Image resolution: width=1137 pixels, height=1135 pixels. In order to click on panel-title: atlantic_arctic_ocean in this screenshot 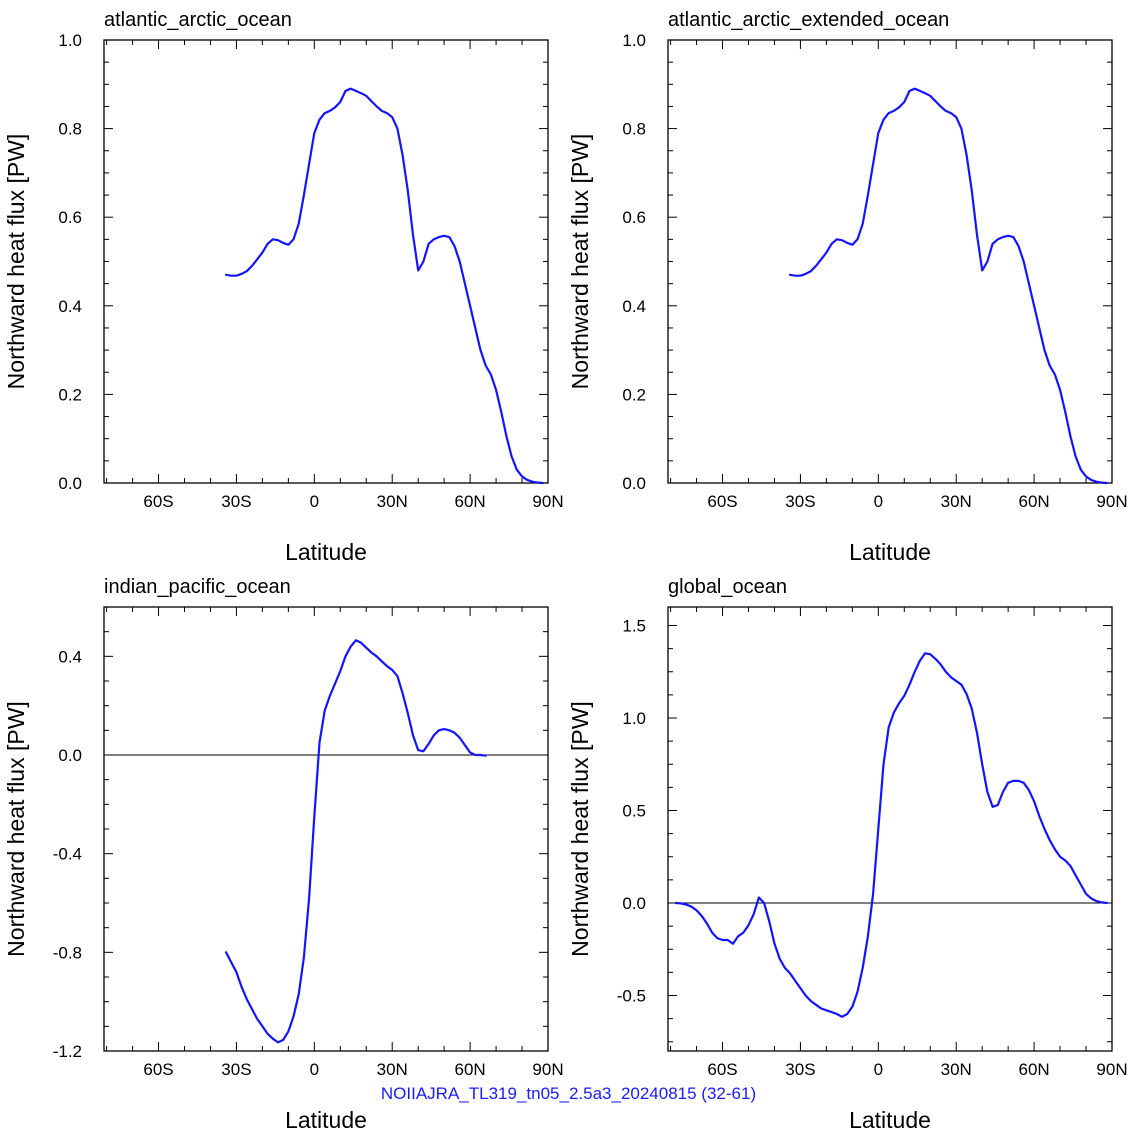, I will do `click(198, 20)`.